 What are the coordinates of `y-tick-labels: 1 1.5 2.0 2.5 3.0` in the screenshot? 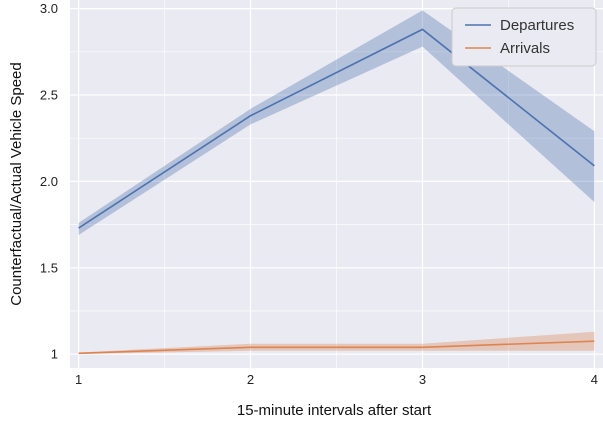 It's located at (49, 181).